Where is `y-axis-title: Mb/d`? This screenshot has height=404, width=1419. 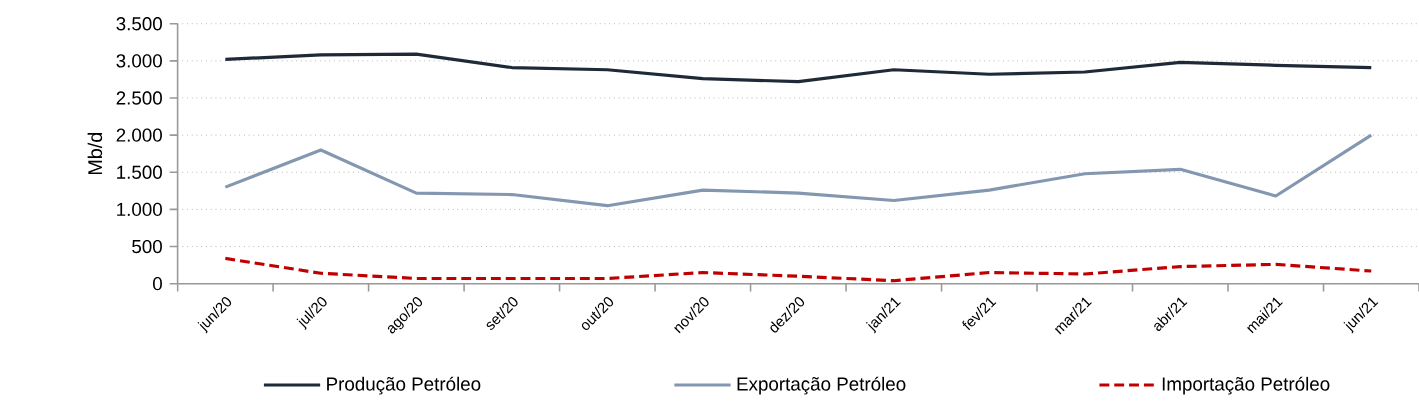
y-axis-title: Mb/d is located at coordinates (95, 153).